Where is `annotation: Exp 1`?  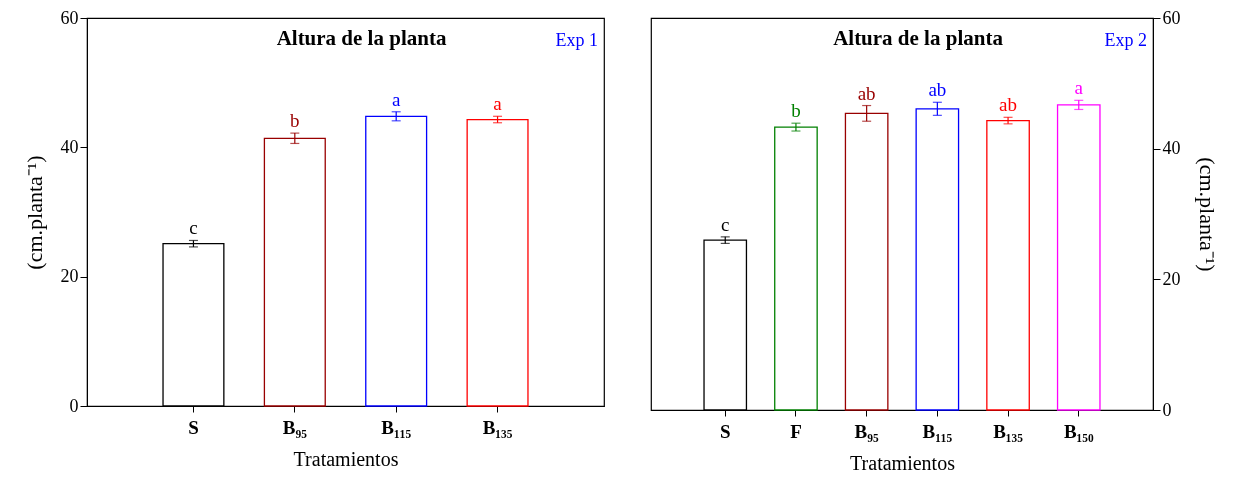 annotation: Exp 1 is located at coordinates (576, 40).